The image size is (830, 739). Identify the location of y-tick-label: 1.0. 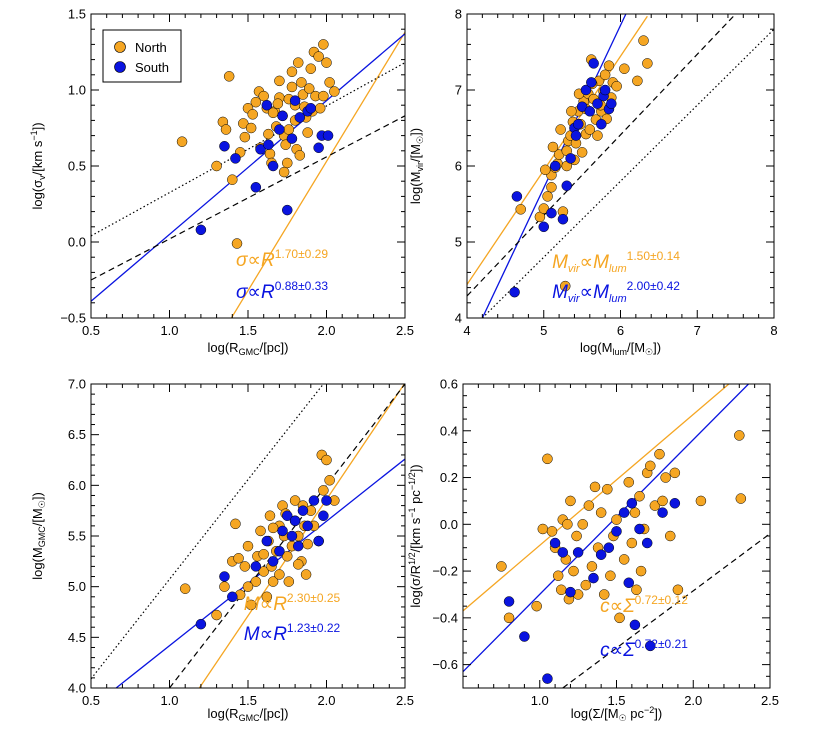
(77, 90).